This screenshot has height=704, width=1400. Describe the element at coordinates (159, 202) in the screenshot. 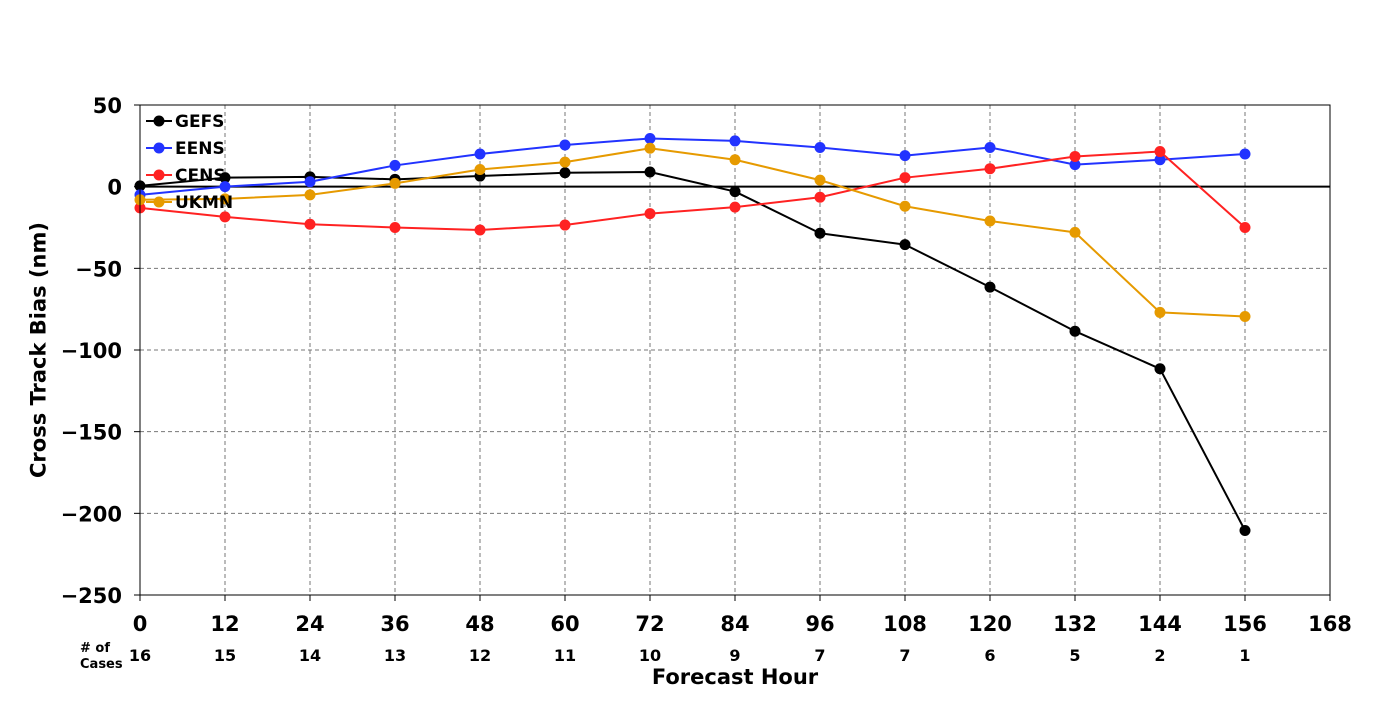

I see `legend-marker-ukmn` at that location.